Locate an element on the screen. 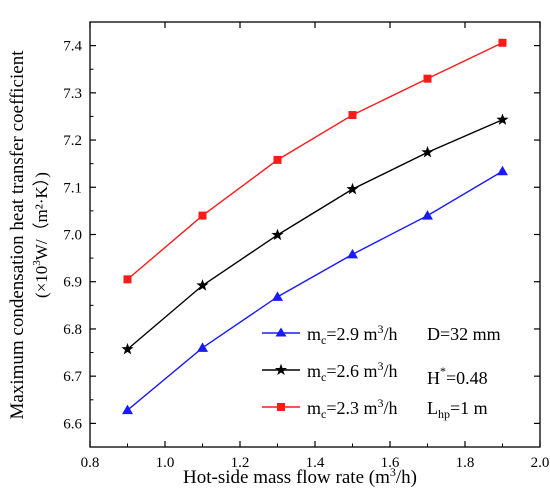 This screenshot has width=550, height=494. legend-item-m-c-2.9: mc=2.9 m3/h is located at coordinates (330, 334).